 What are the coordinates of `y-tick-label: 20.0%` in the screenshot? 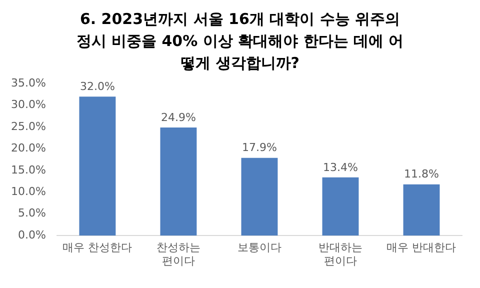 It's located at (28, 148).